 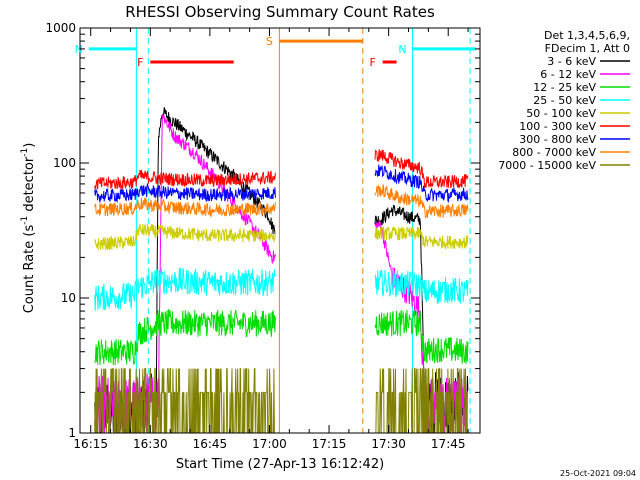 What do you see at coordinates (28, 228) in the screenshot?
I see `y-axis-label: Count Rate (s-1 detector-1)` at bounding box center [28, 228].